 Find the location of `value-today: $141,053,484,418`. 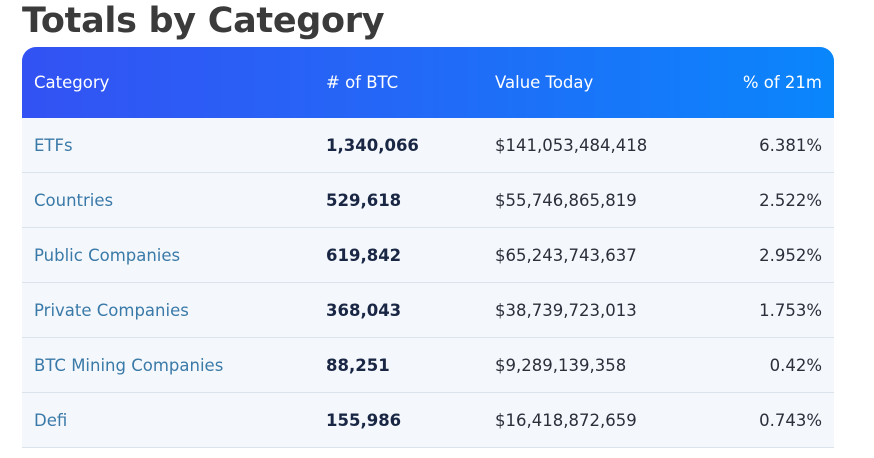

value-today: $141,053,484,418 is located at coordinates (571, 145).